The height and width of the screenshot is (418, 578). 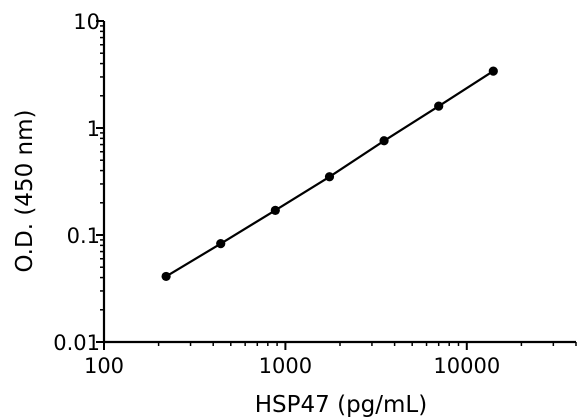 I want to click on x-tick-label: 100, so click(x=104, y=366).